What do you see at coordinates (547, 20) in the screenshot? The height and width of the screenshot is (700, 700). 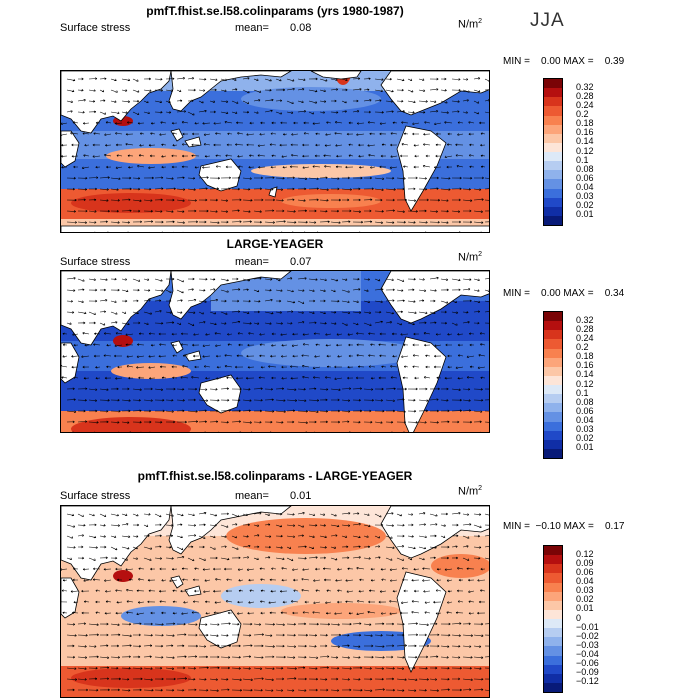 I see `season-label: JJA` at bounding box center [547, 20].